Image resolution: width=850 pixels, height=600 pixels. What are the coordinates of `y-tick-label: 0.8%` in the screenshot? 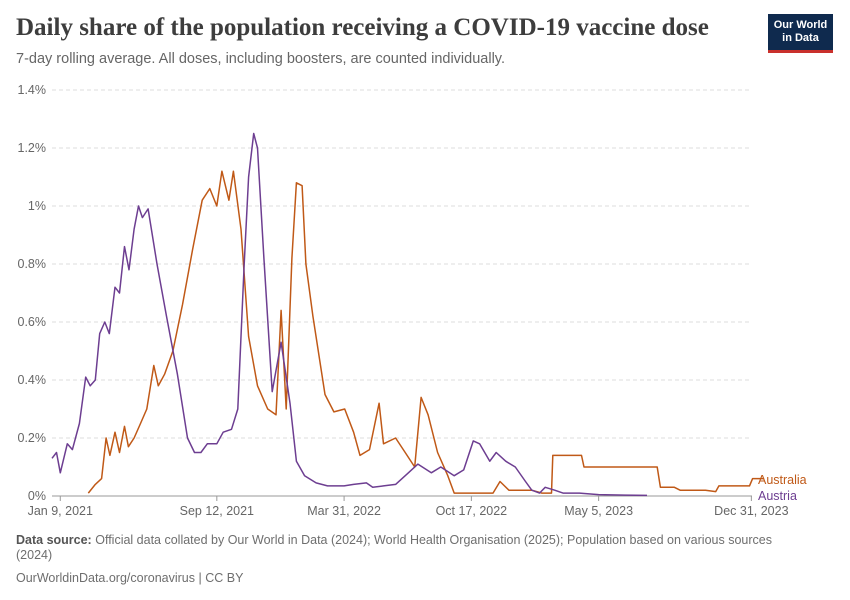 It's located at (32, 264).